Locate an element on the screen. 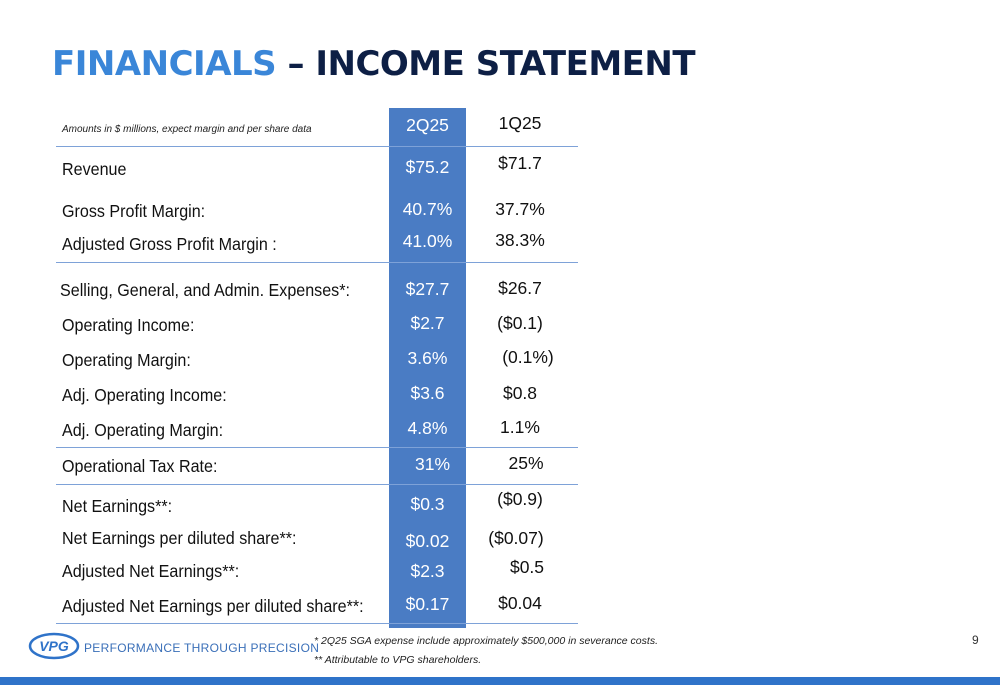  row-value-current-operating-income: $2.7 is located at coordinates (427, 323).